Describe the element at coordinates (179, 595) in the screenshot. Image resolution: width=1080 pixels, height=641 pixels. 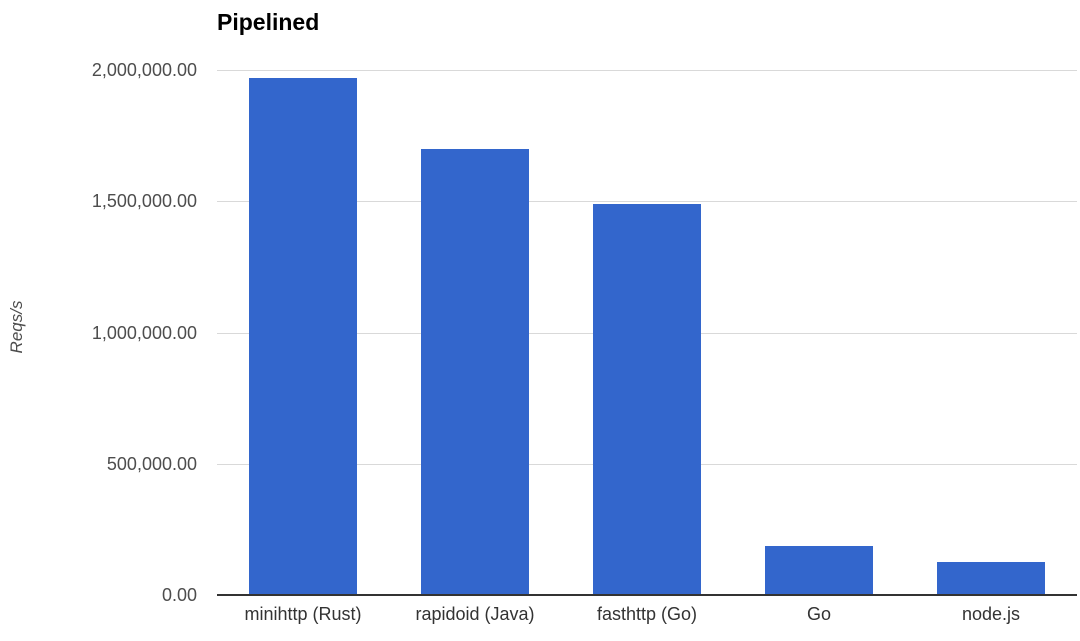
I see `y-tick-label: 0.00` at that location.